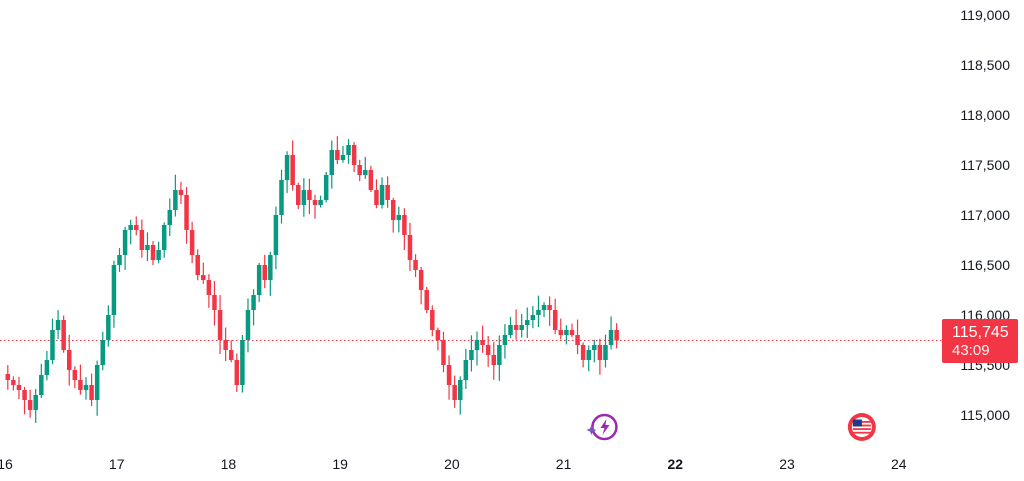 The image size is (1024, 481). What do you see at coordinates (971, 350) in the screenshot?
I see `countdown-label: 43:09` at bounding box center [971, 350].